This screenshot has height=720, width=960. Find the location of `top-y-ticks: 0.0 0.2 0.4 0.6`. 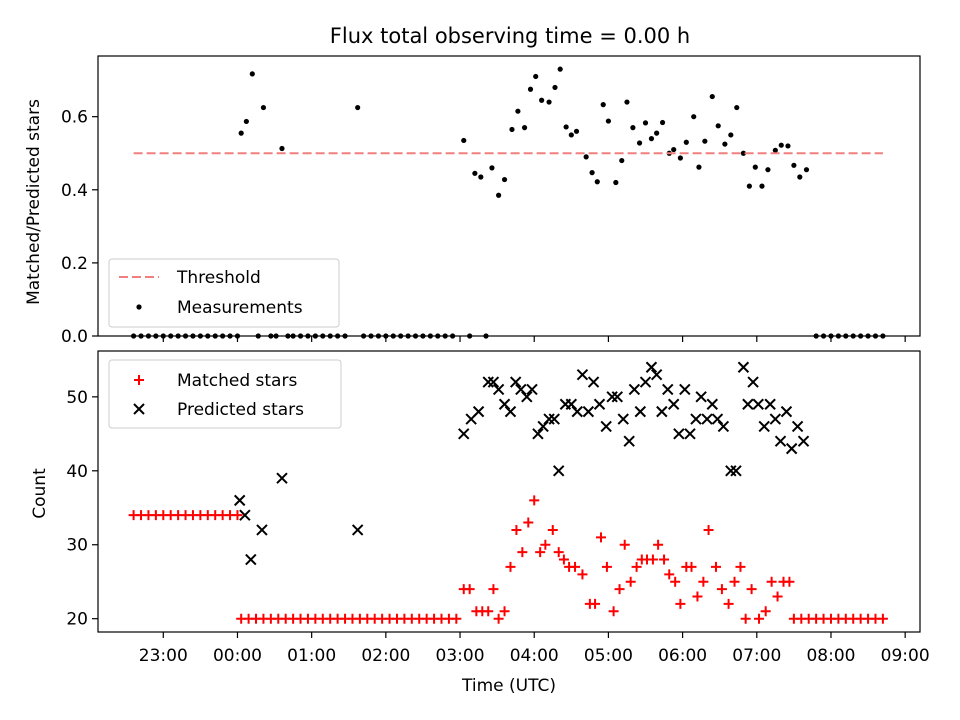

top-y-ticks: 0.0 0.2 0.4 0.6 is located at coordinates (79, 227).